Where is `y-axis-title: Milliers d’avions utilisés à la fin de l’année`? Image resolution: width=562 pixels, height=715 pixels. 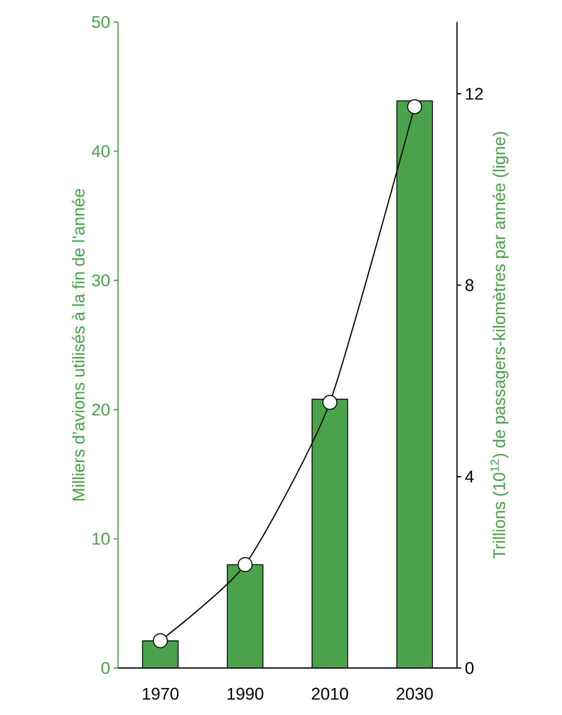
y-axis-title: Milliers d’avions utilisés à la fin de l’année is located at coordinates (78, 344).